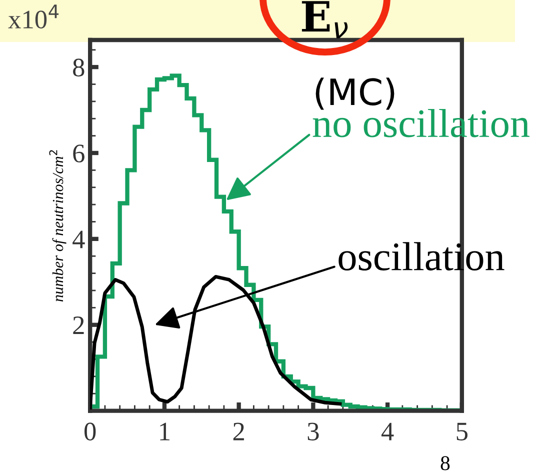 Image resolution: width=546 pixels, height=476 pixels. I want to click on x-tick-label: 1, so click(165, 431).